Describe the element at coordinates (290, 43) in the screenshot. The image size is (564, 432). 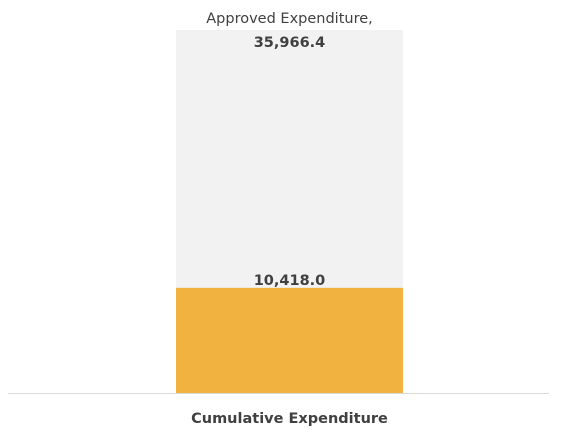
I see `approved-value-label: 35,966.4` at that location.